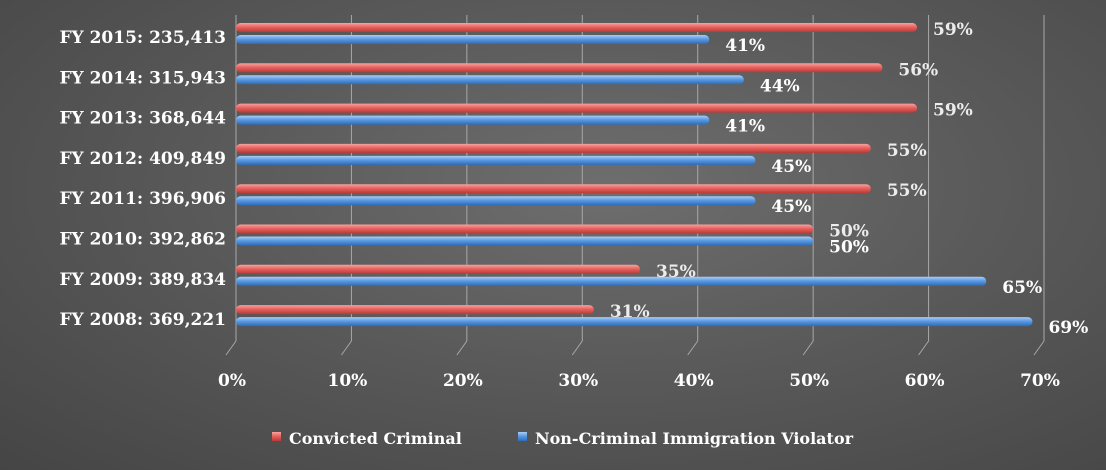 The image size is (1106, 470). Describe the element at coordinates (780, 86) in the screenshot. I see `data-label-non-criminal: 44%` at that location.